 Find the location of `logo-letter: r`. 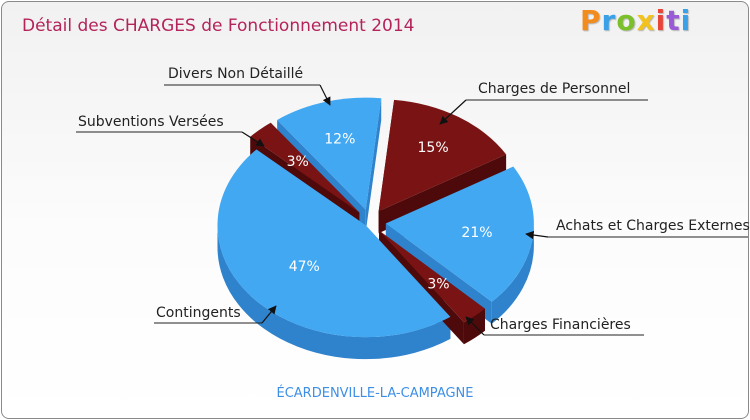

logo-letter: r is located at coordinates (609, 20).